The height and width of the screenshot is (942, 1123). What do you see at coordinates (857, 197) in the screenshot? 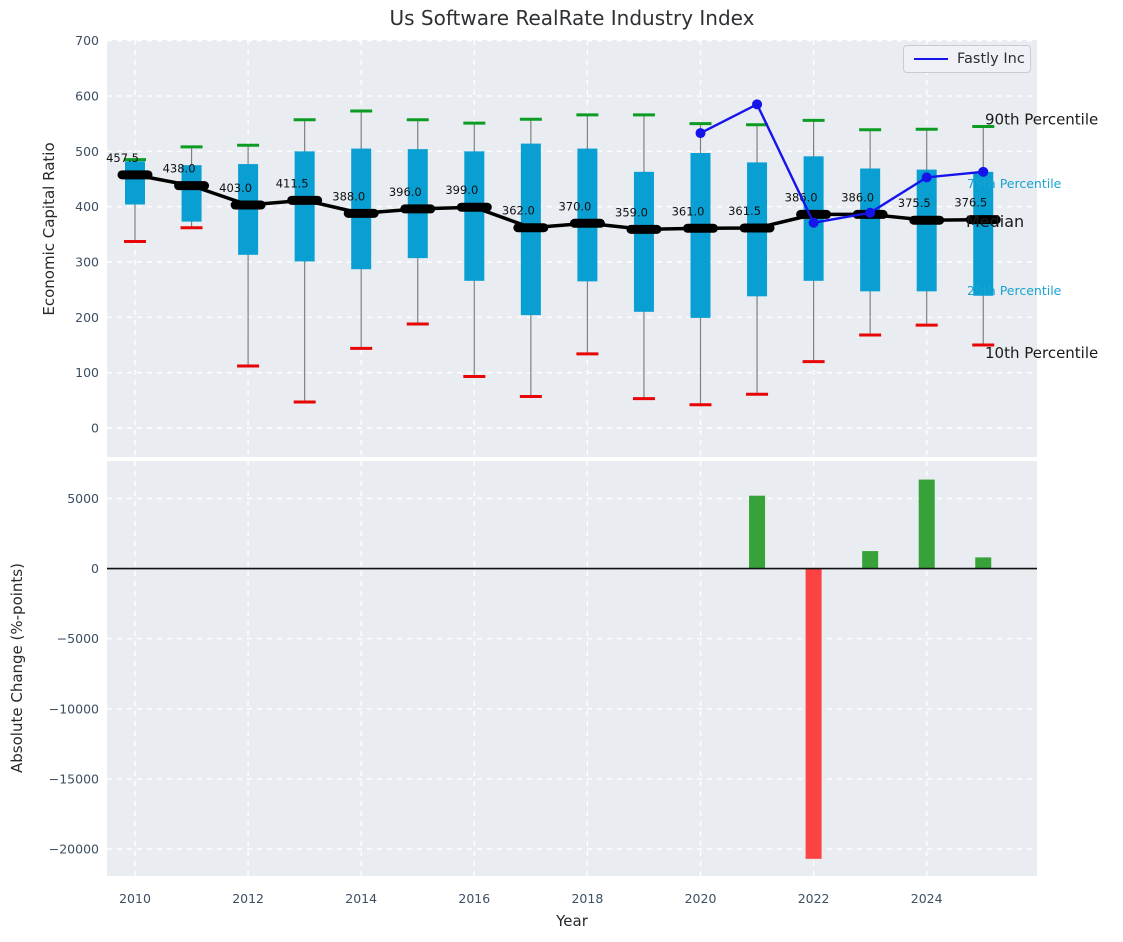
I see `median-value-label-2023: 386.0` at bounding box center [857, 197].